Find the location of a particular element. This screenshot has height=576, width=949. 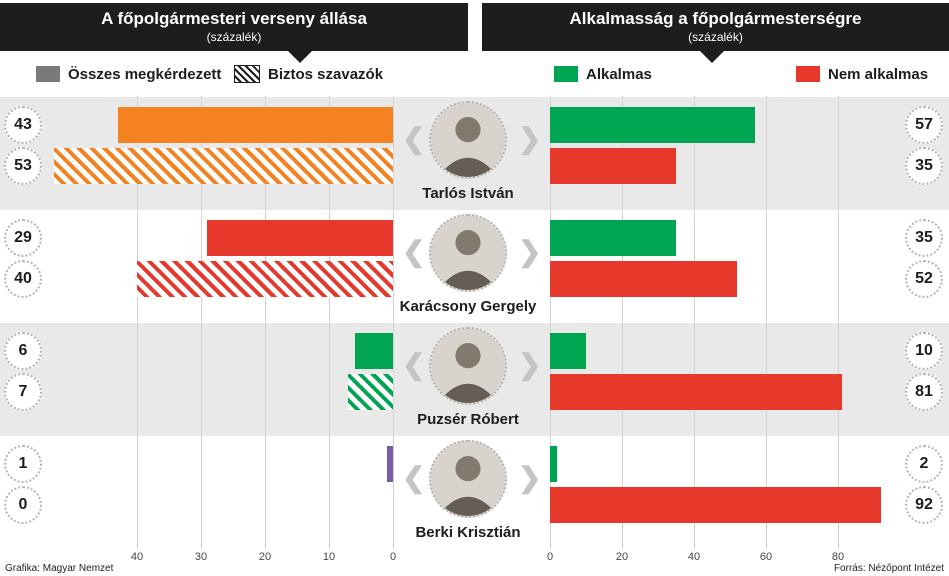

value-circle-all-respondents: 6 is located at coordinates (23, 351).